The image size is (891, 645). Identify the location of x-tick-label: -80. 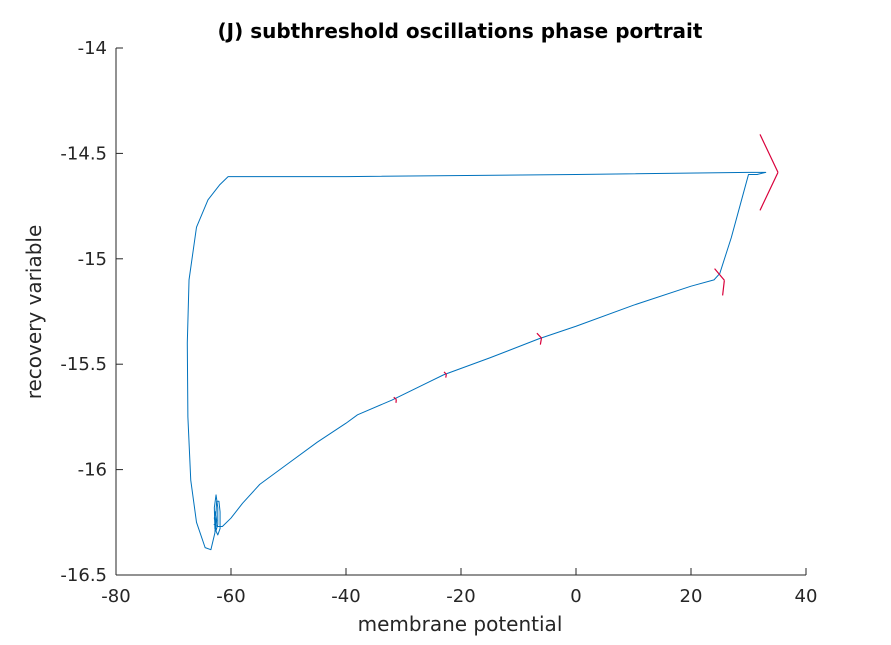
(115, 596).